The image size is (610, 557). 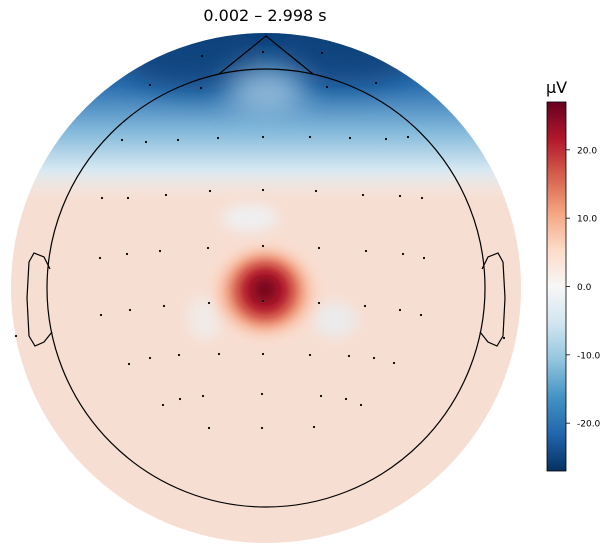 What do you see at coordinates (266, 90) in the screenshot?
I see `field-frontal-mid` at bounding box center [266, 90].